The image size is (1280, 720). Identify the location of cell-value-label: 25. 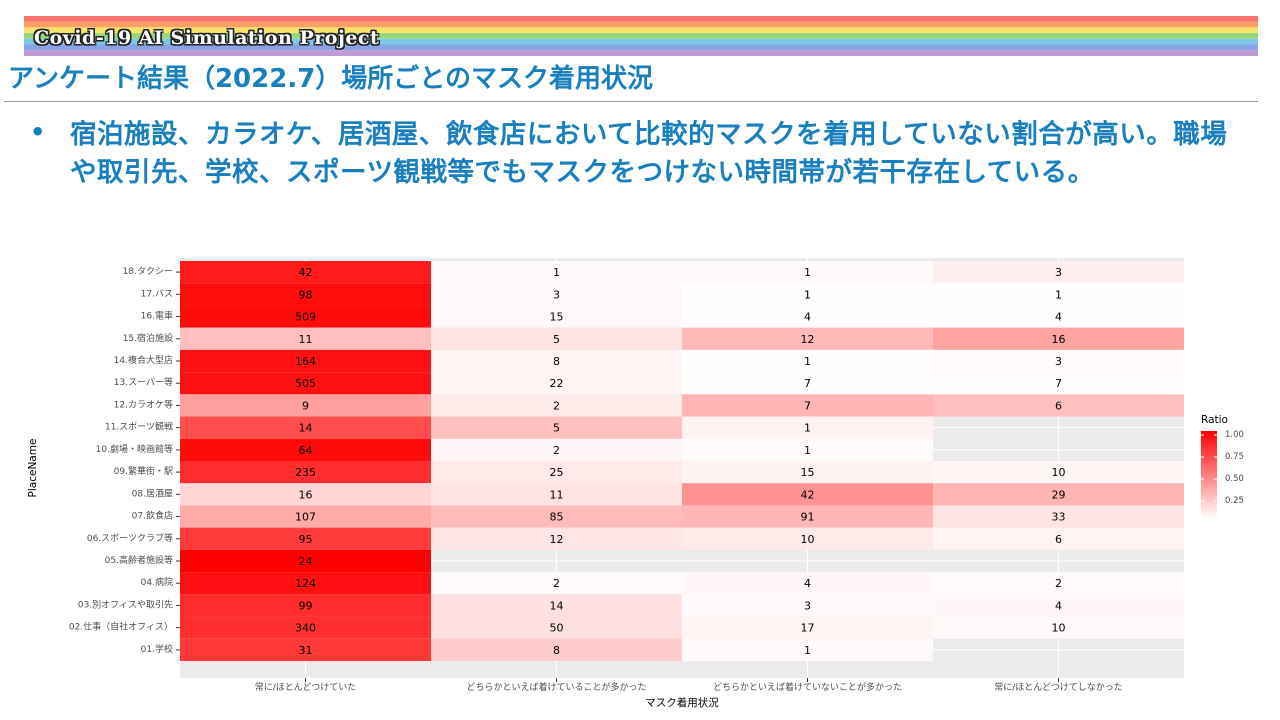
(557, 472).